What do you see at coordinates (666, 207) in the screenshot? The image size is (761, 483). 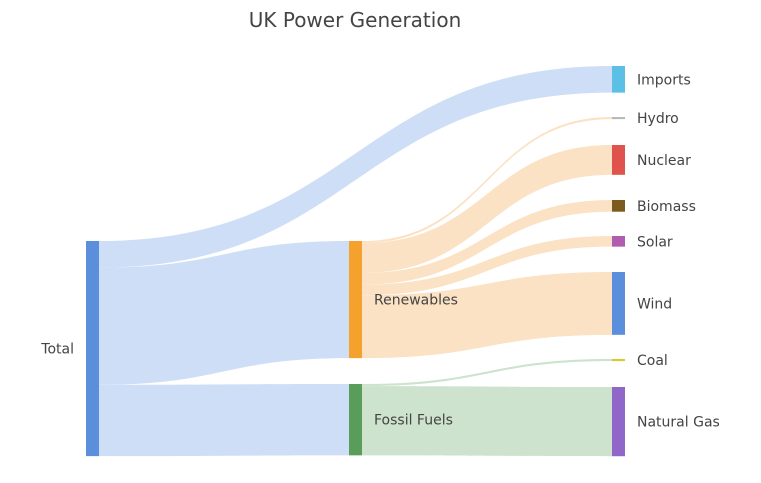 I see `node-label-biomass: Biomass` at bounding box center [666, 207].